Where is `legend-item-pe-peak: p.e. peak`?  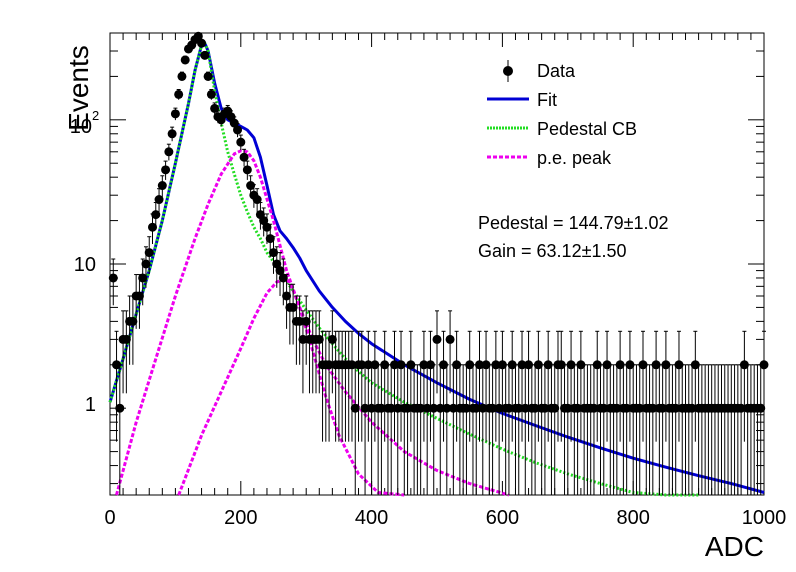
legend-item-pe-peak: p.e. peak is located at coordinates (549, 158).